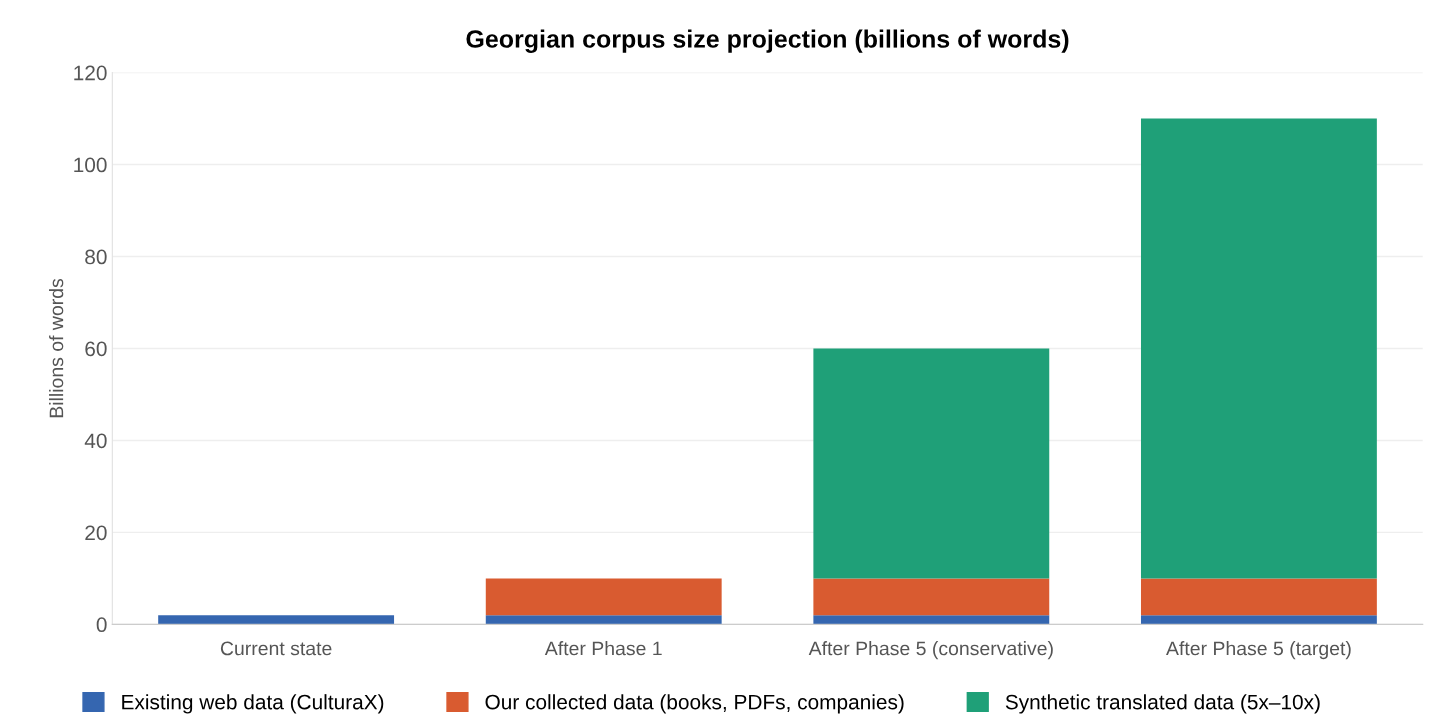 This screenshot has width=1440, height=726. Describe the element at coordinates (694, 704) in the screenshot. I see `legend-label: Our collected data (books, PDFs, companies)` at that location.